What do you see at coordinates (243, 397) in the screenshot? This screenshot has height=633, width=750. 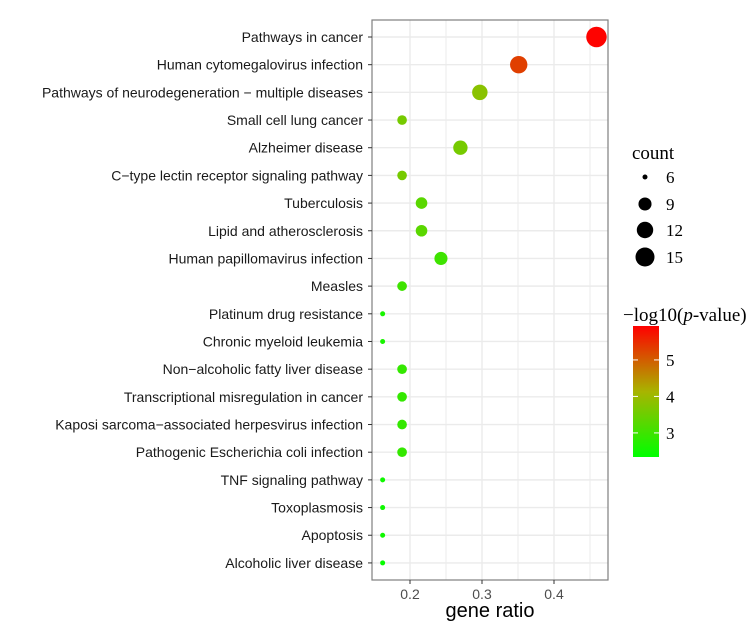 I see `y-tick-label: Transcriptional misregulation in cancer` at bounding box center [243, 397].